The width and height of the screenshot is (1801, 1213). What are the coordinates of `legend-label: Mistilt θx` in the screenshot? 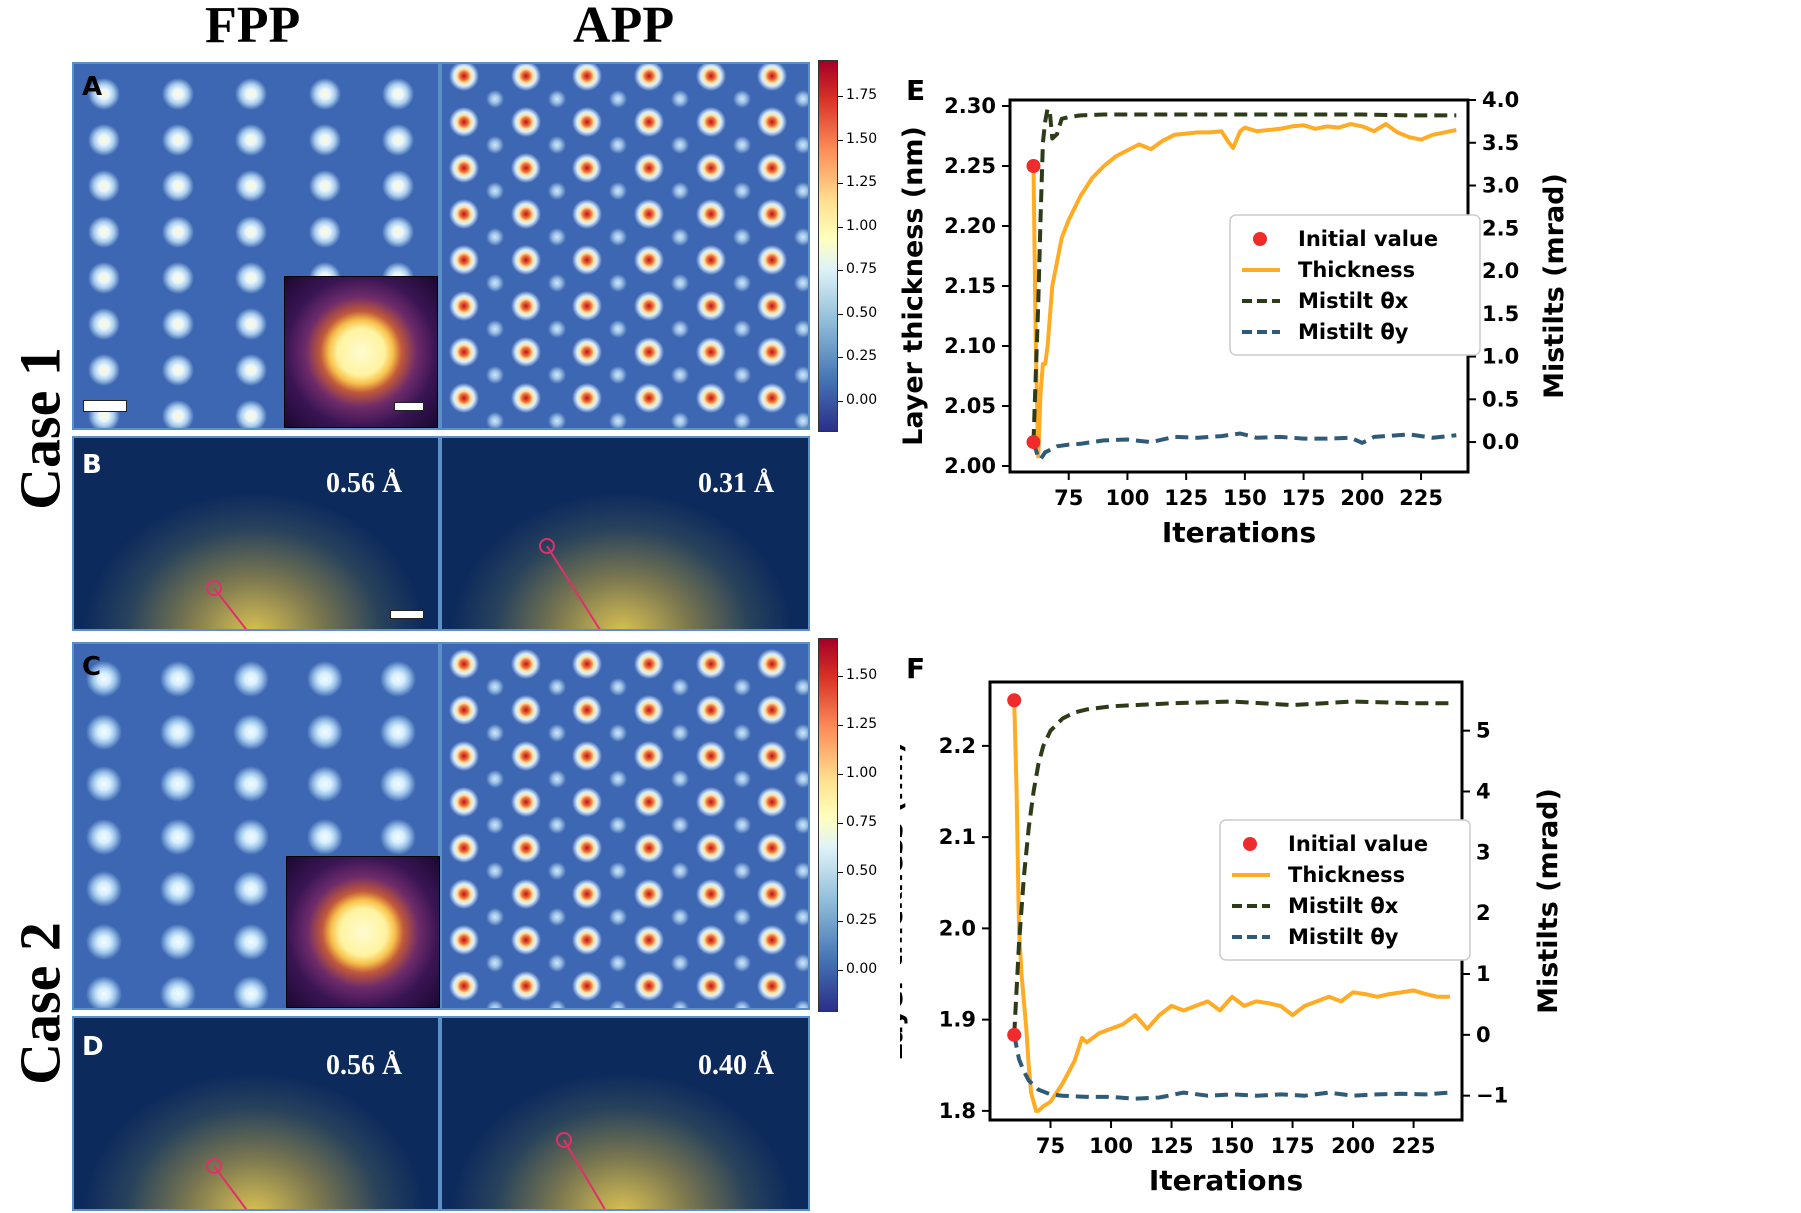 It's located at (1353, 301).